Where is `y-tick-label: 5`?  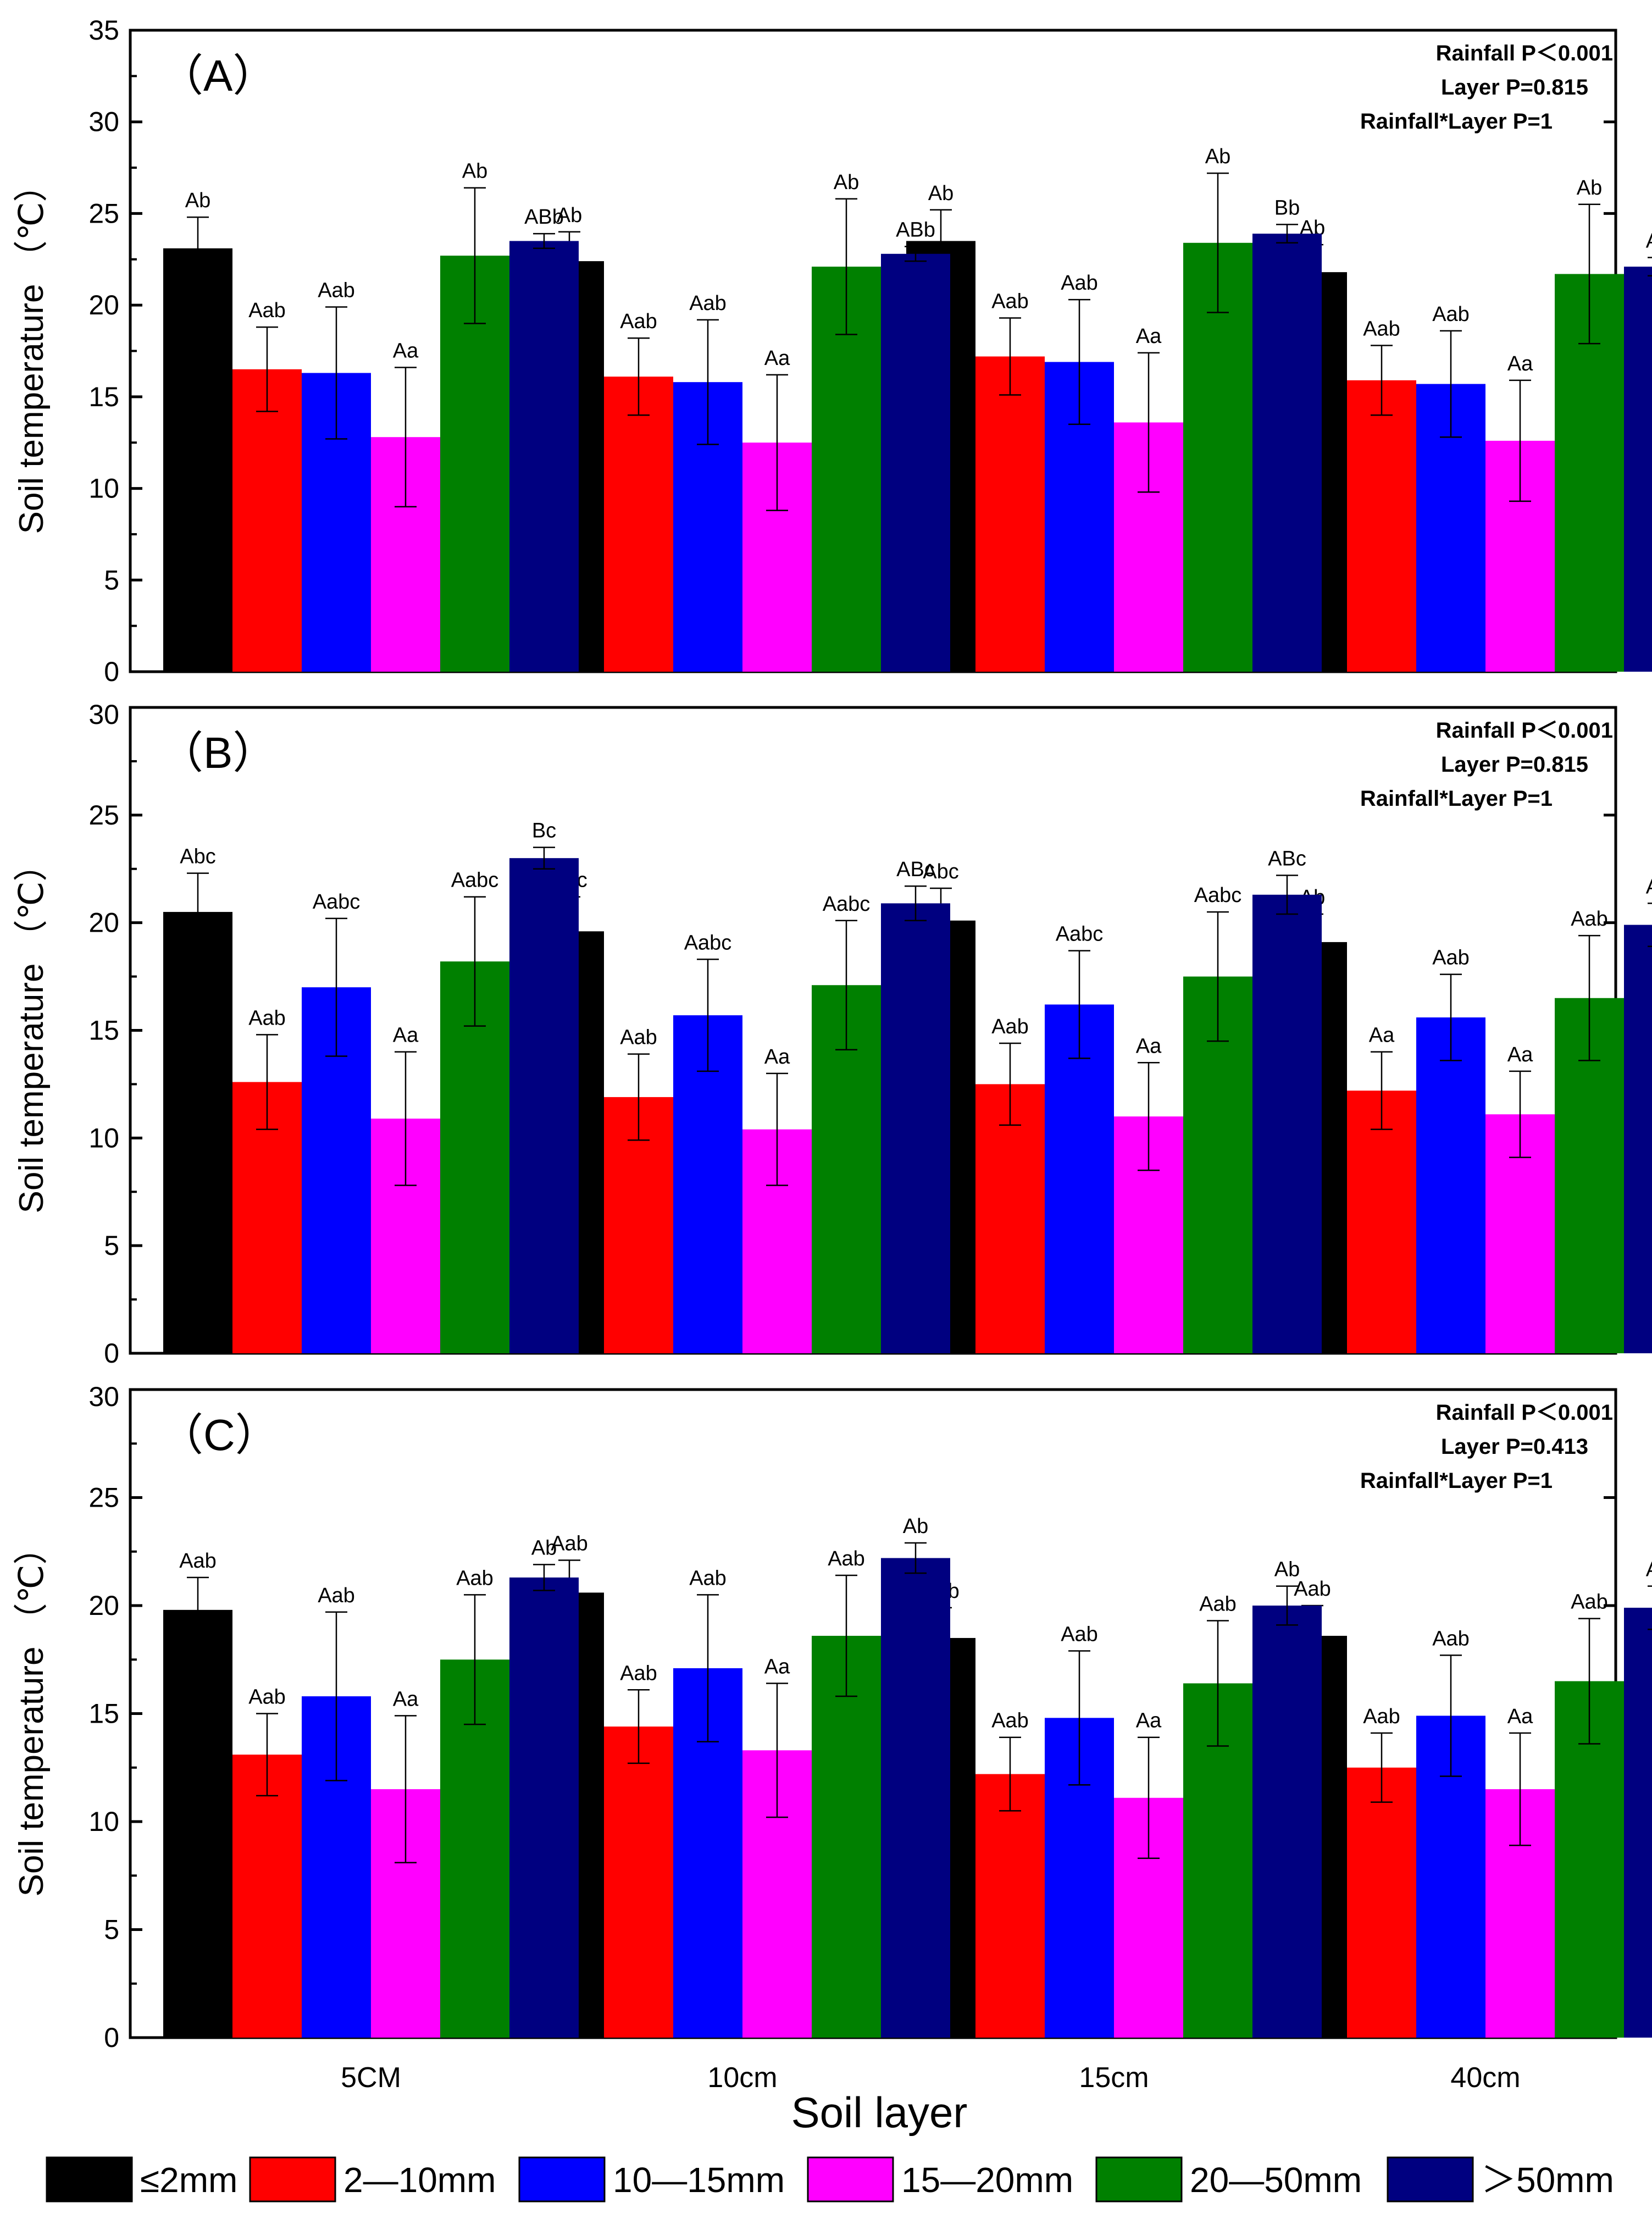 y-tick-label: 5 is located at coordinates (111, 580).